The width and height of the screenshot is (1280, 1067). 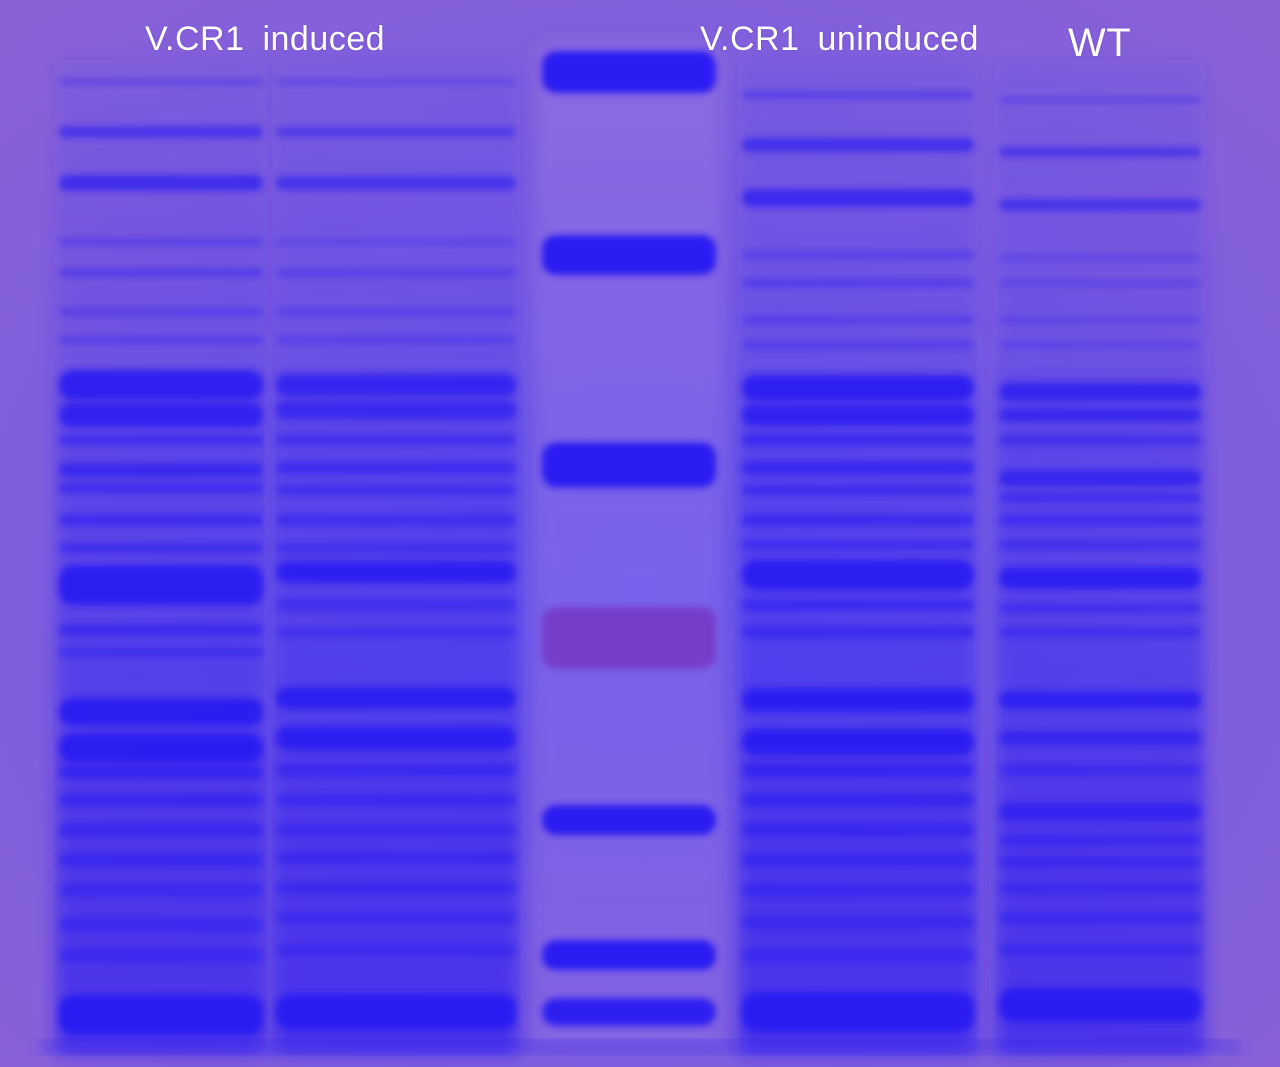 I want to click on lane-ladder, so click(x=629, y=547).